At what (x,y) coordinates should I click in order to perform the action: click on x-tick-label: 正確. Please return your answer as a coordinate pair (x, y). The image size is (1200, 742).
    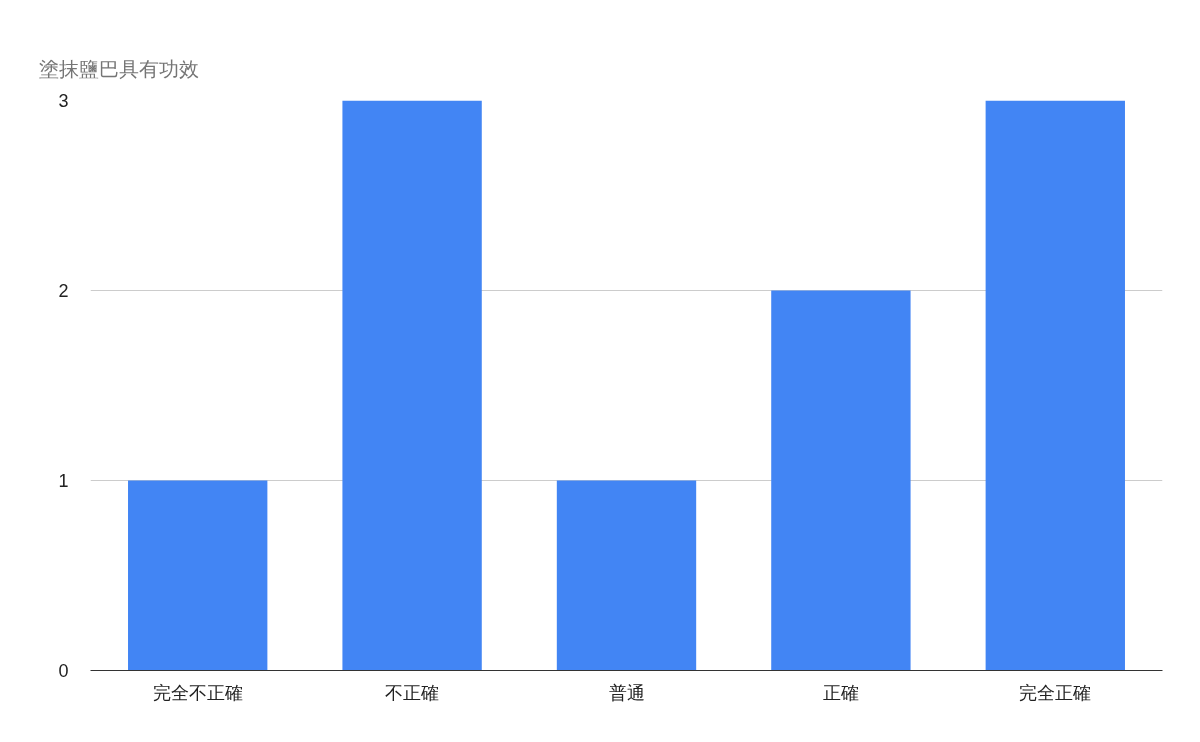
    Looking at the image, I should click on (840, 692).